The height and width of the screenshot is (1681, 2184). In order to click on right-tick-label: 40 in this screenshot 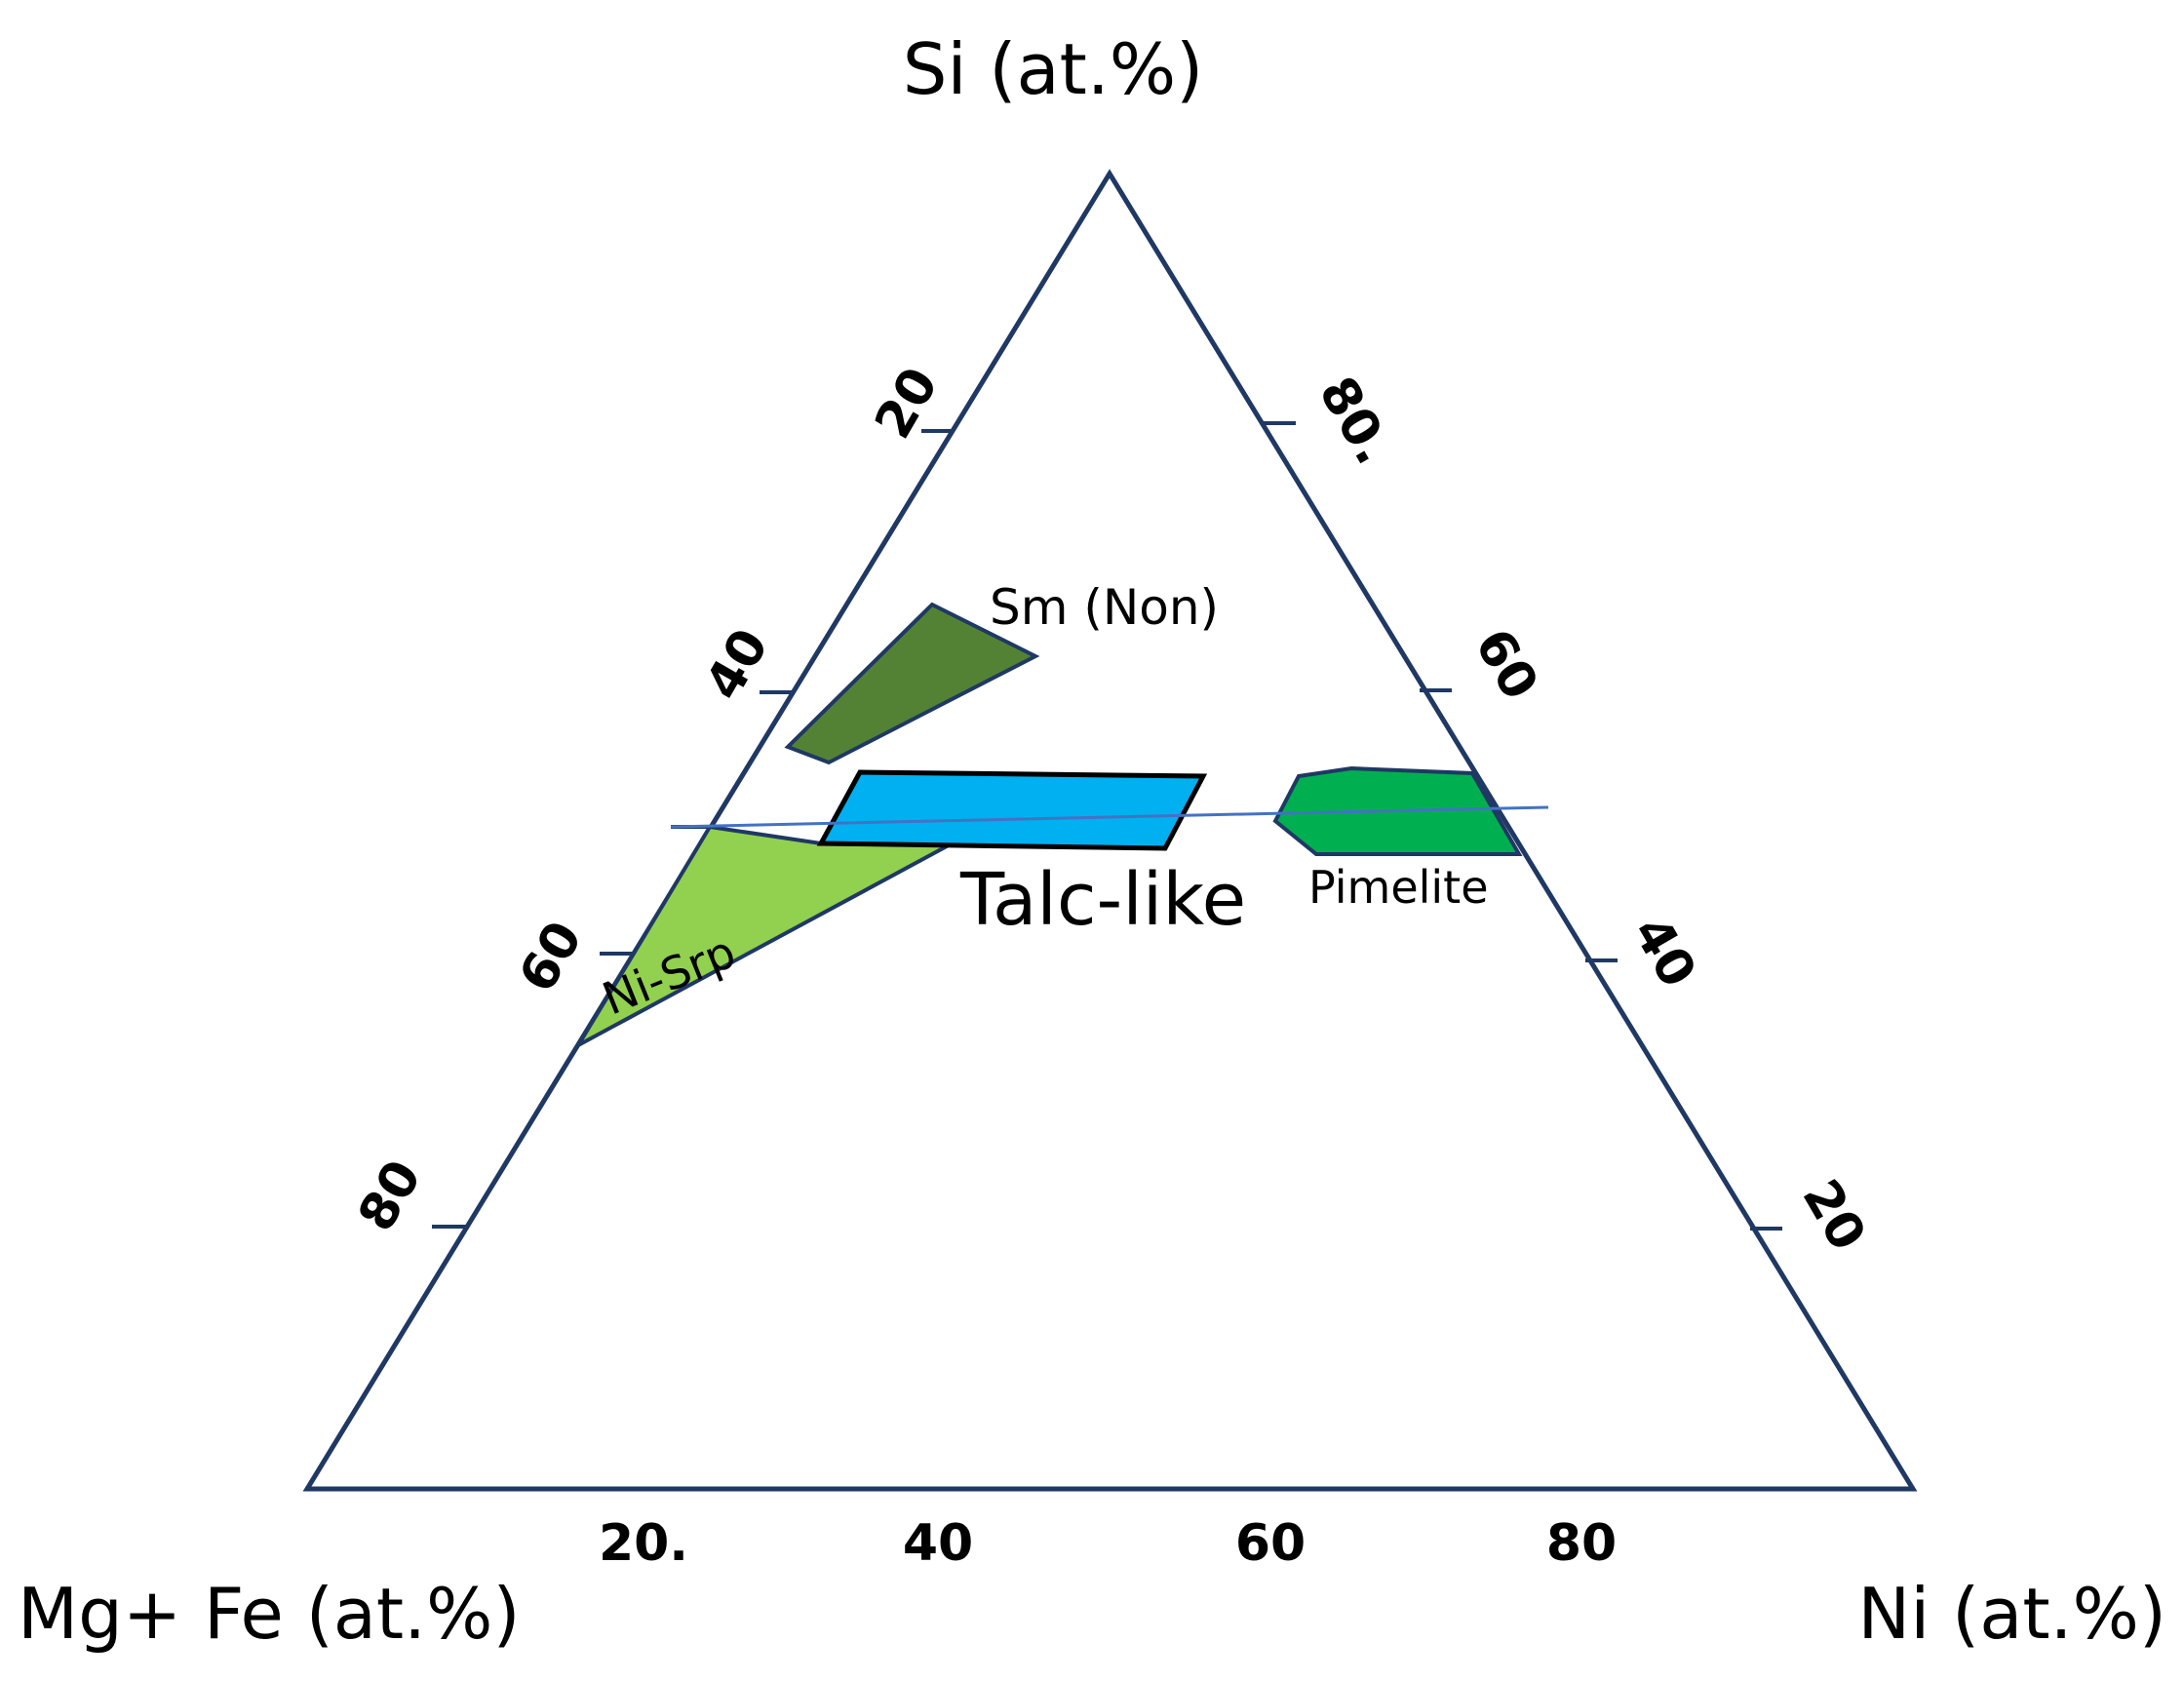, I will do `click(1664, 952)`.